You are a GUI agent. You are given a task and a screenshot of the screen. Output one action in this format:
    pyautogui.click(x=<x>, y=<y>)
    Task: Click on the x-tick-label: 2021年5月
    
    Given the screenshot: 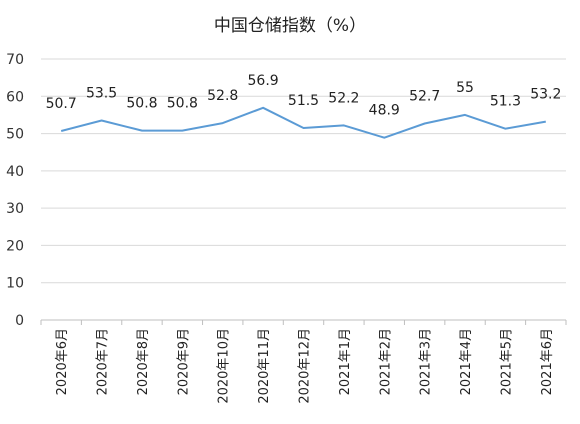 What is the action you would take?
    pyautogui.click(x=506, y=361)
    